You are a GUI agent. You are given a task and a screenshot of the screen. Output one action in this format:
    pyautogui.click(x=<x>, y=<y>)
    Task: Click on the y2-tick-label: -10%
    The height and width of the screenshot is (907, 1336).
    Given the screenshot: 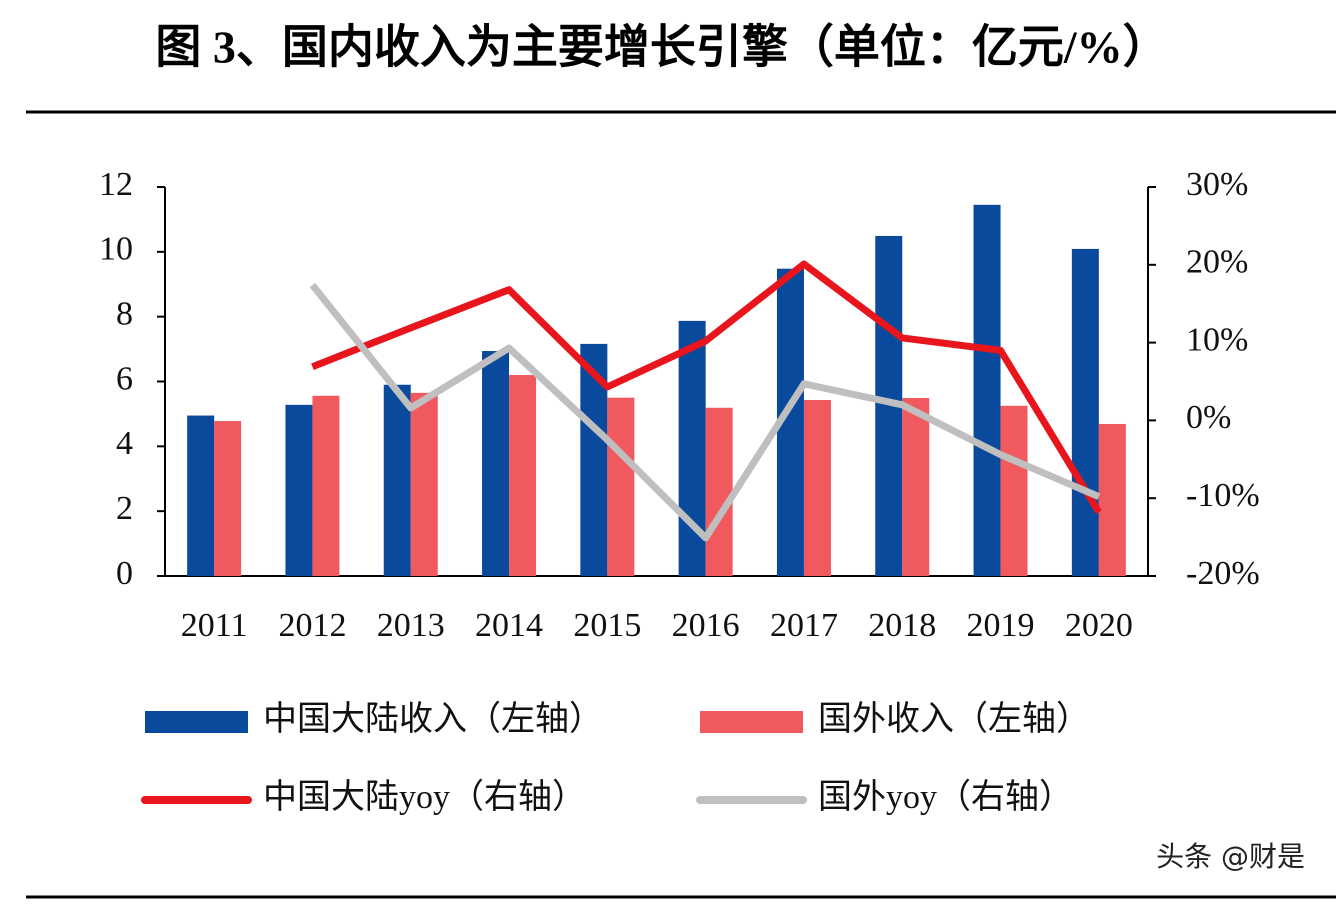 What is the action you would take?
    pyautogui.click(x=1223, y=495)
    